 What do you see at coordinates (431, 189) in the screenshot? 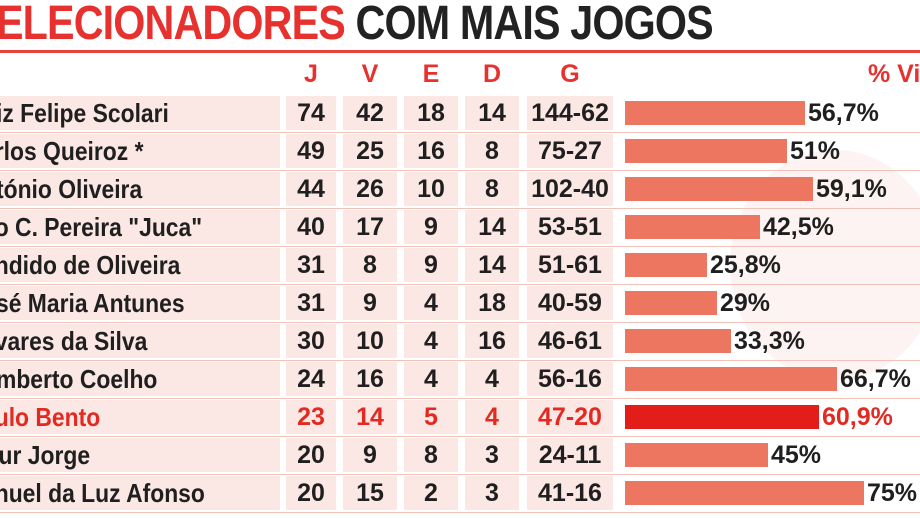
I see `cell-e: 10` at bounding box center [431, 189].